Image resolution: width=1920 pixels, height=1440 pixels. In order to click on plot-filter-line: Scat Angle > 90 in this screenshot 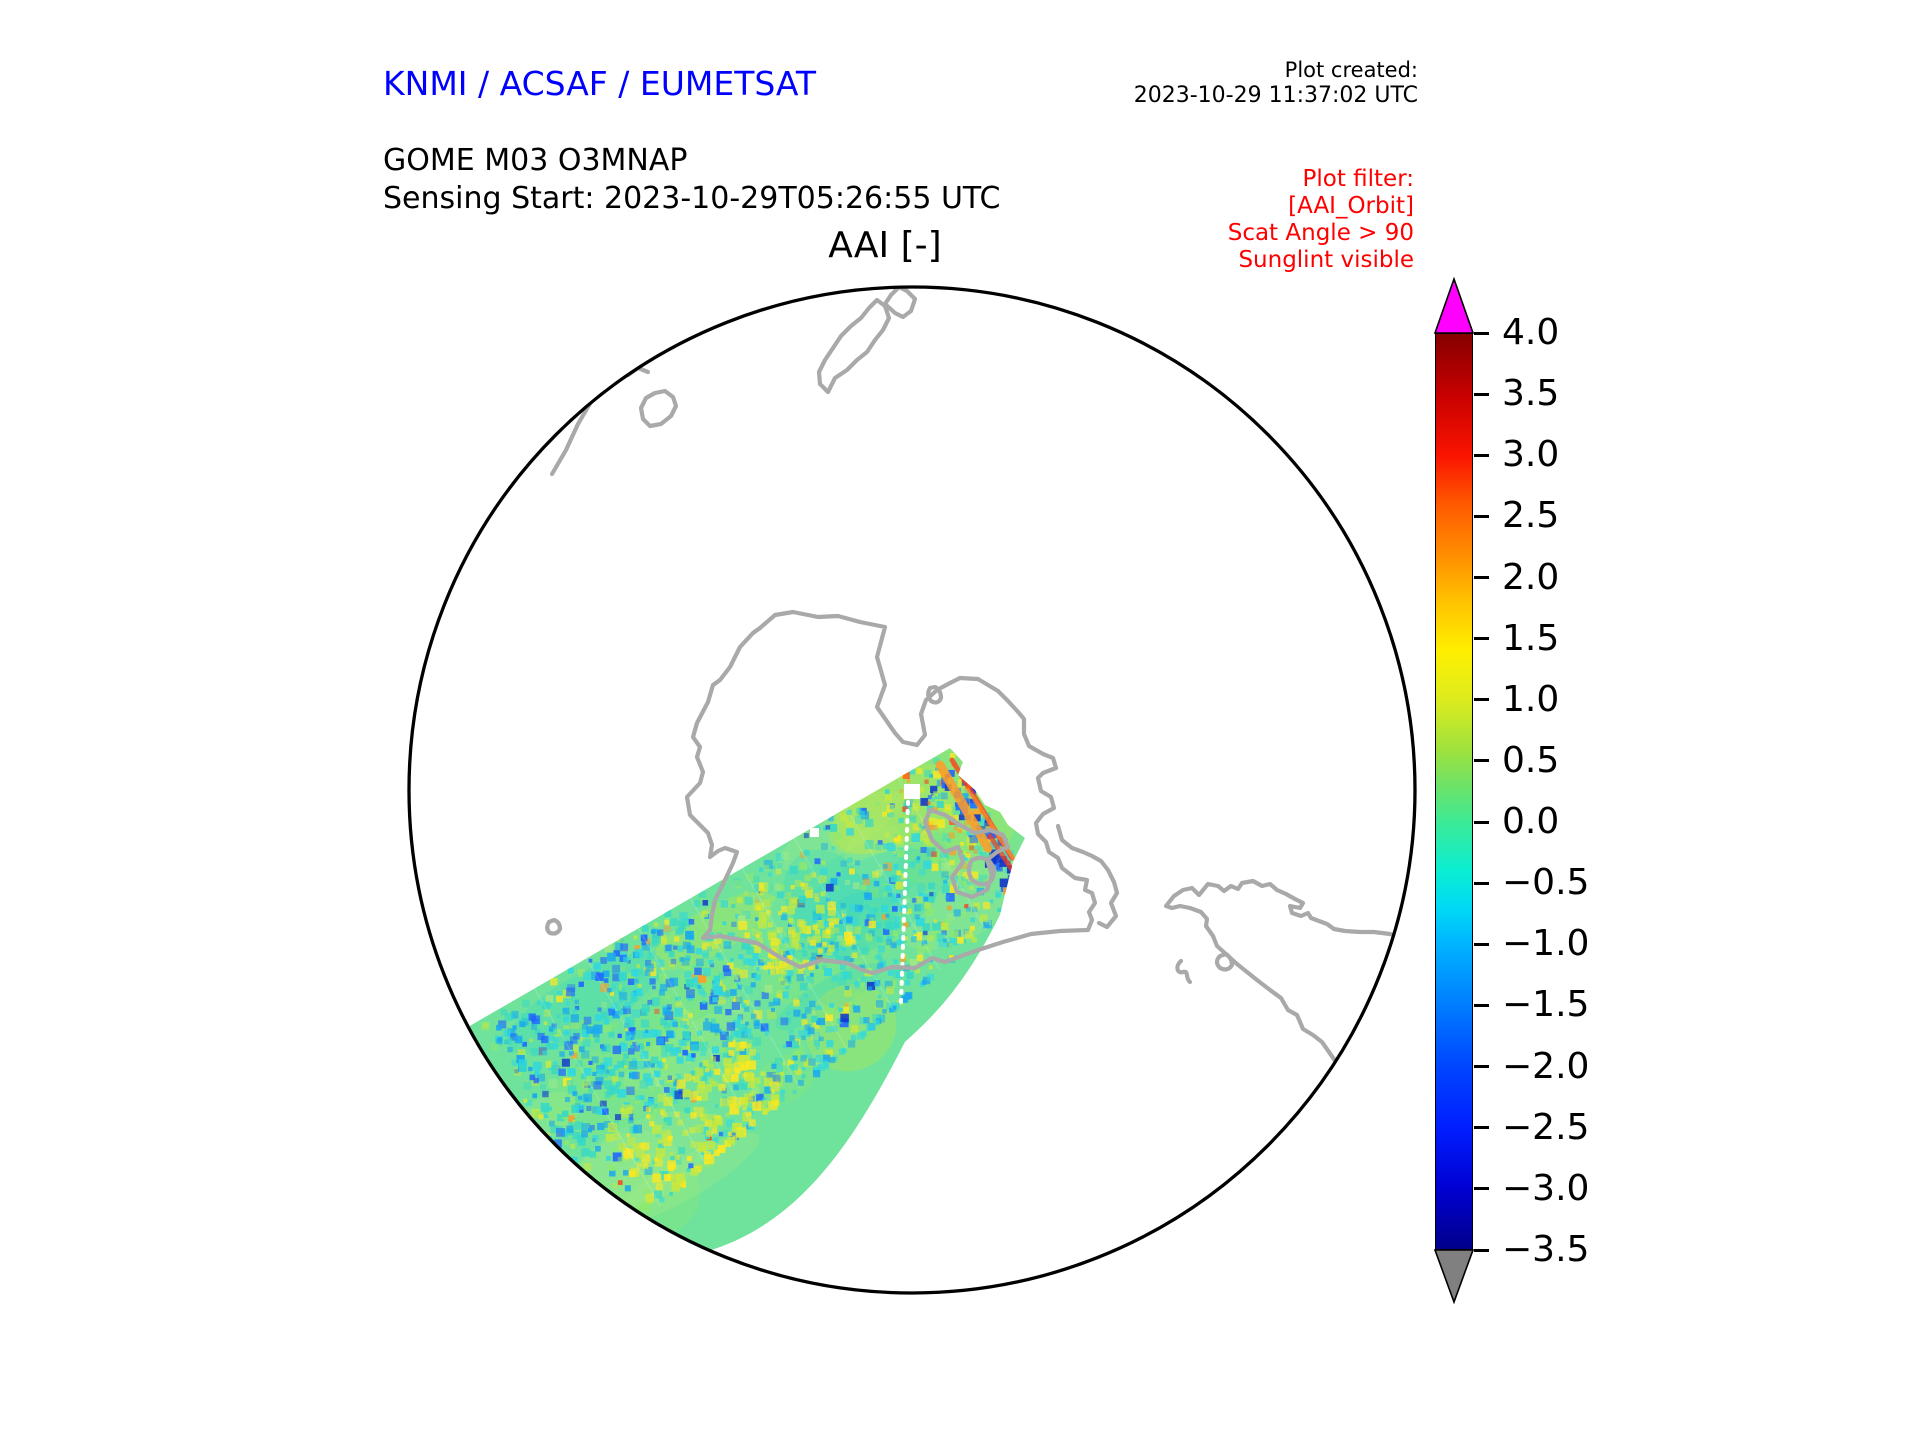, I will do `click(1320, 233)`.